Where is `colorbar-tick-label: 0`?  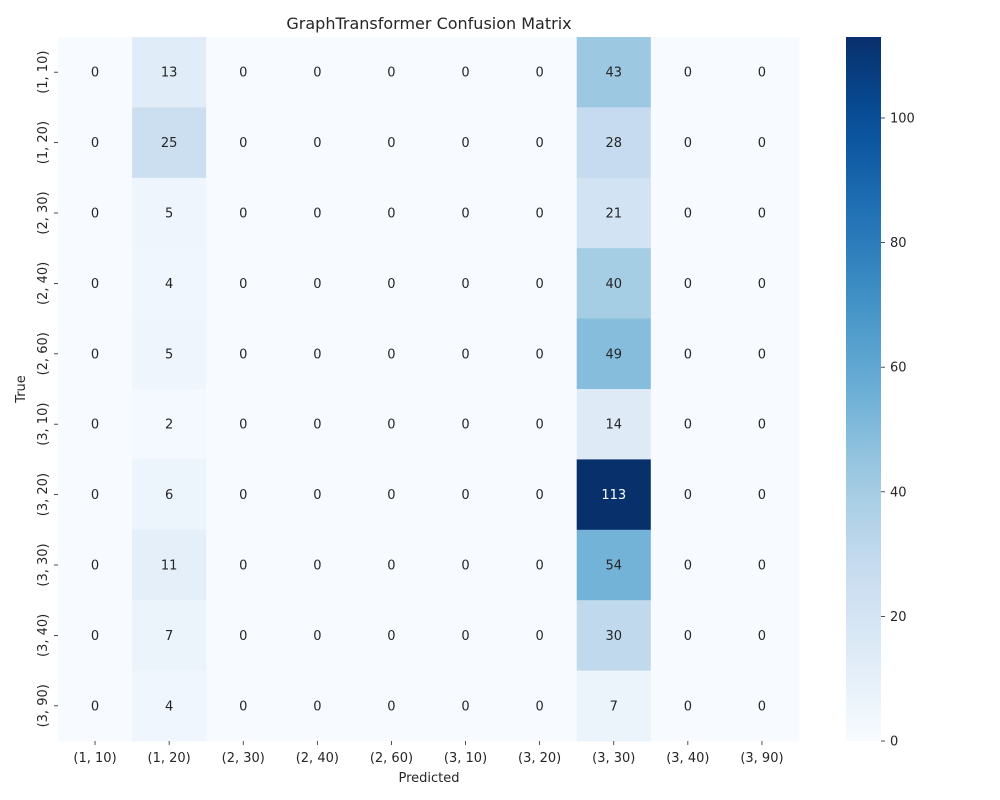
colorbar-tick-label: 0 is located at coordinates (894, 742).